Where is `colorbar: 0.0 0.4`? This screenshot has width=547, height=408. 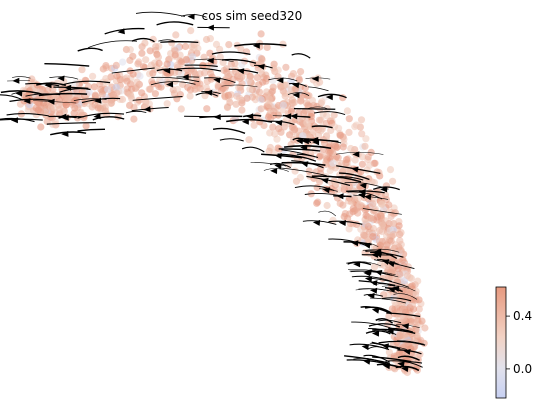
colorbar: 0.0 0.4 is located at coordinates (513, 342).